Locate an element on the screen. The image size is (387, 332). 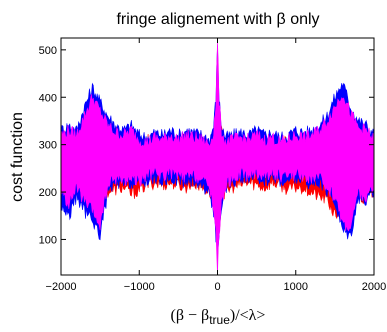
chart-title: fringe alignement with β only is located at coordinates (217, 19).